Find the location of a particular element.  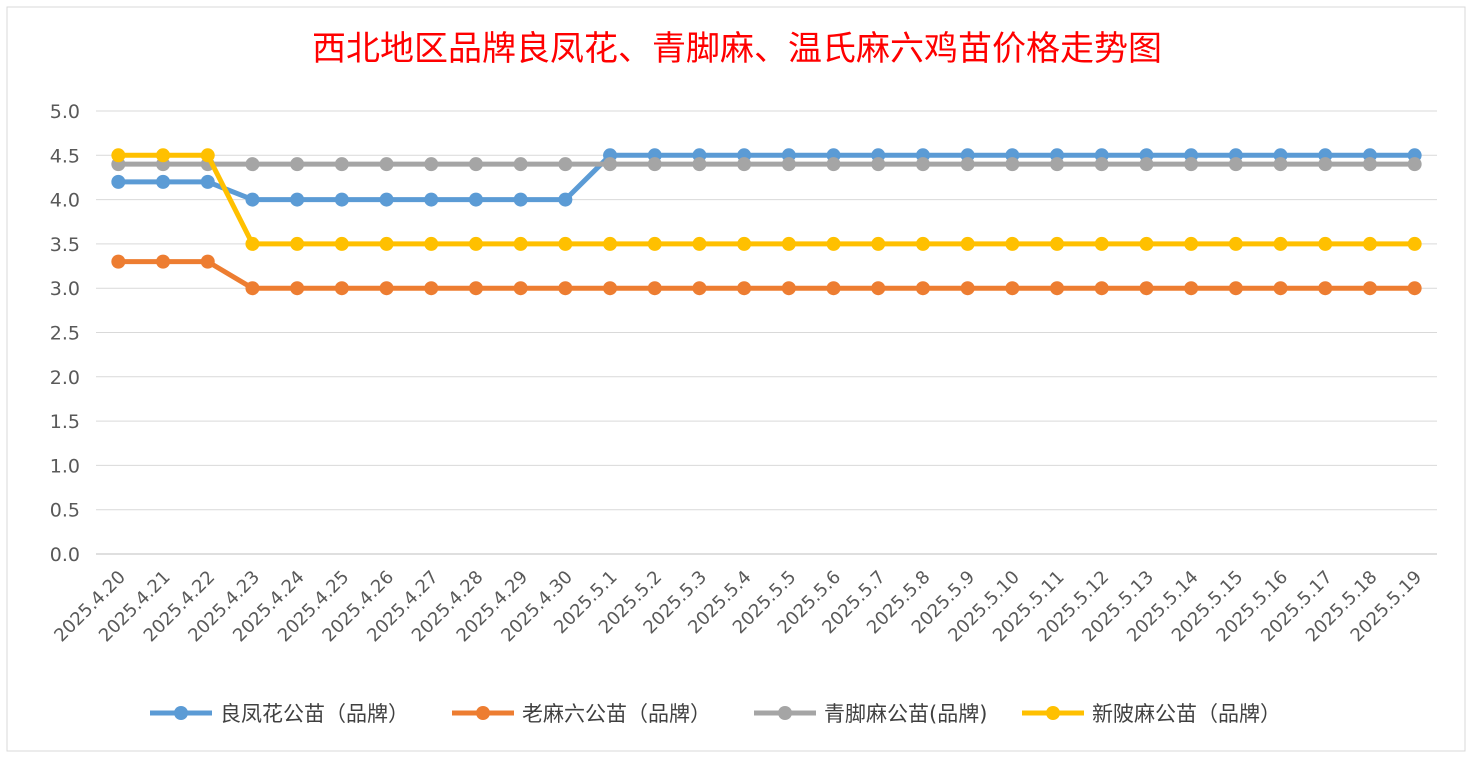

legend-item: 老麻六公苗（品牌） is located at coordinates (581, 714).